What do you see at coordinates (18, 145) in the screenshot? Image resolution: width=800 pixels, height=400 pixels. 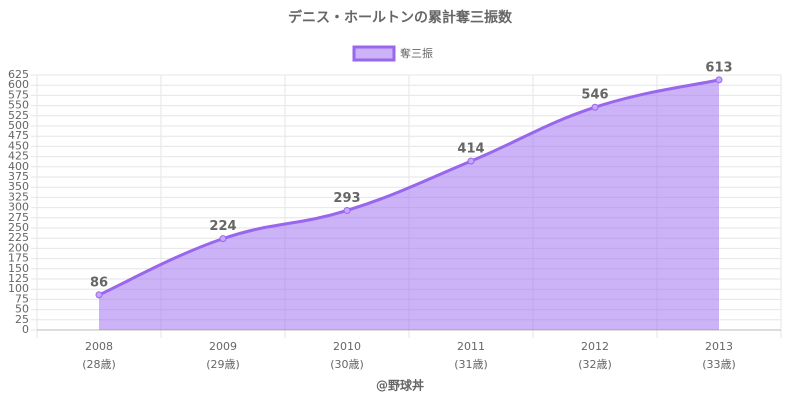 I see `y-tick-label: 450` at bounding box center [18, 145].